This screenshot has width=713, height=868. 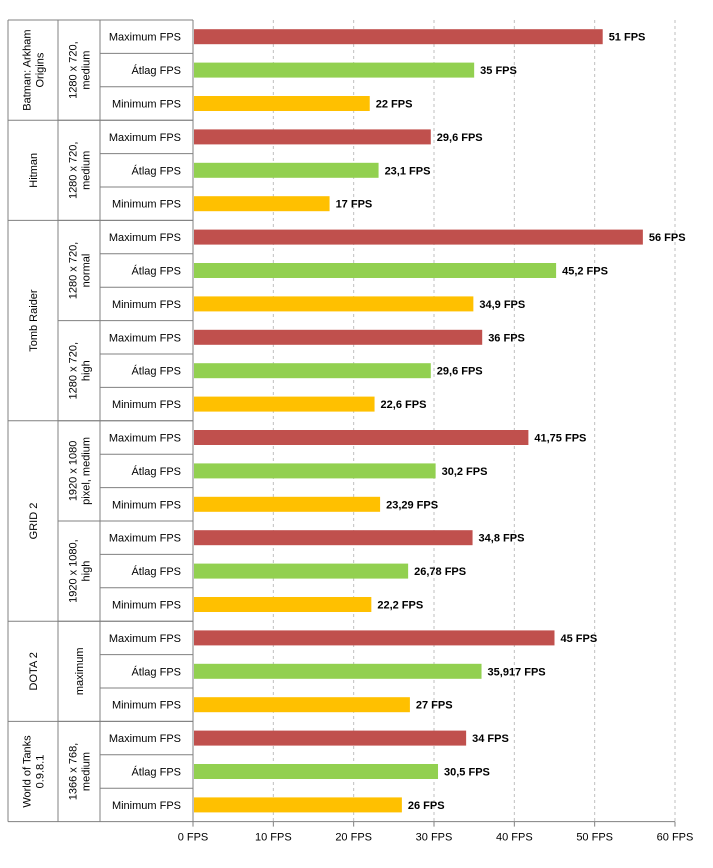 I want to click on setting-label: 1280 x 720,high, so click(x=80, y=371).